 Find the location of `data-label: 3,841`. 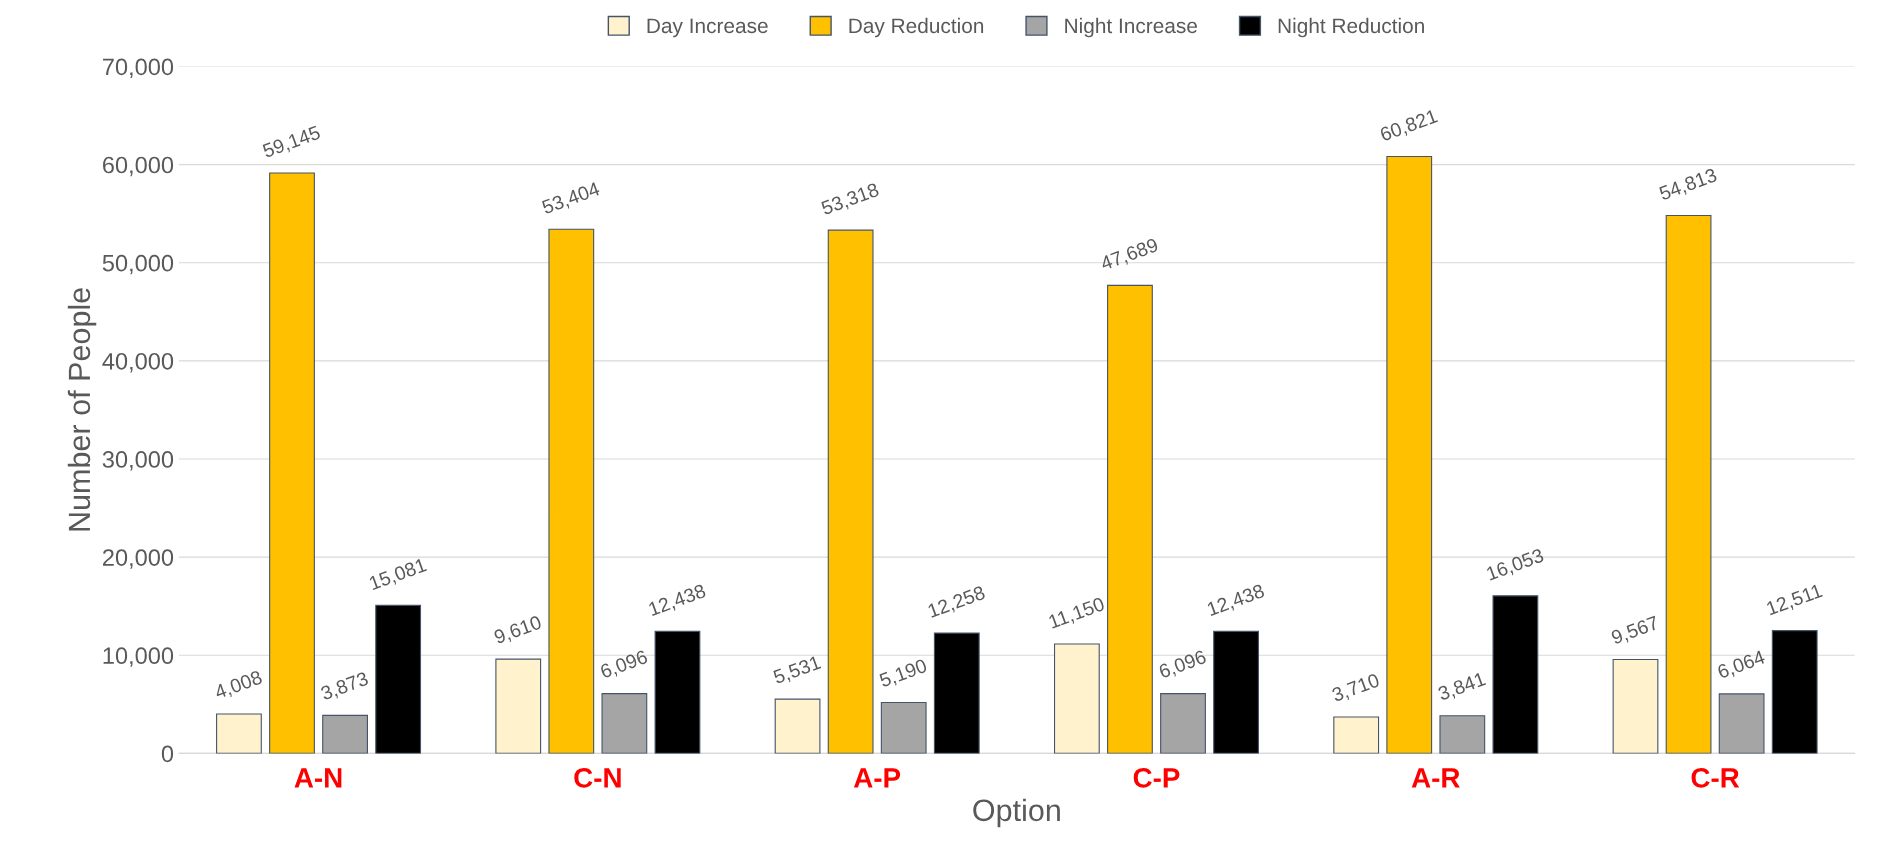

data-label: 3,841 is located at coordinates (1462, 687).